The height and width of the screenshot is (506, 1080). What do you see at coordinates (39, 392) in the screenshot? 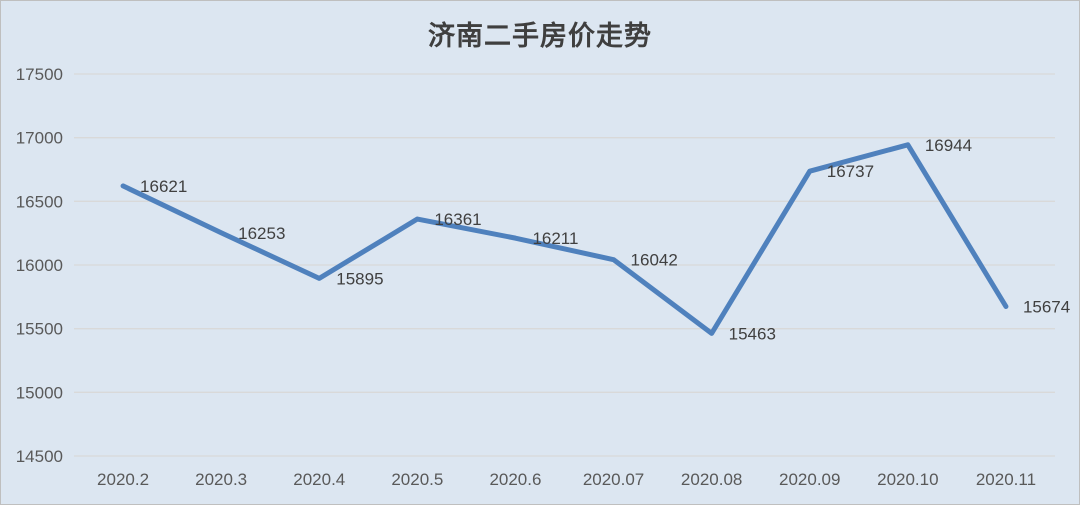
I see `y-tick-label: 15000` at bounding box center [39, 392].